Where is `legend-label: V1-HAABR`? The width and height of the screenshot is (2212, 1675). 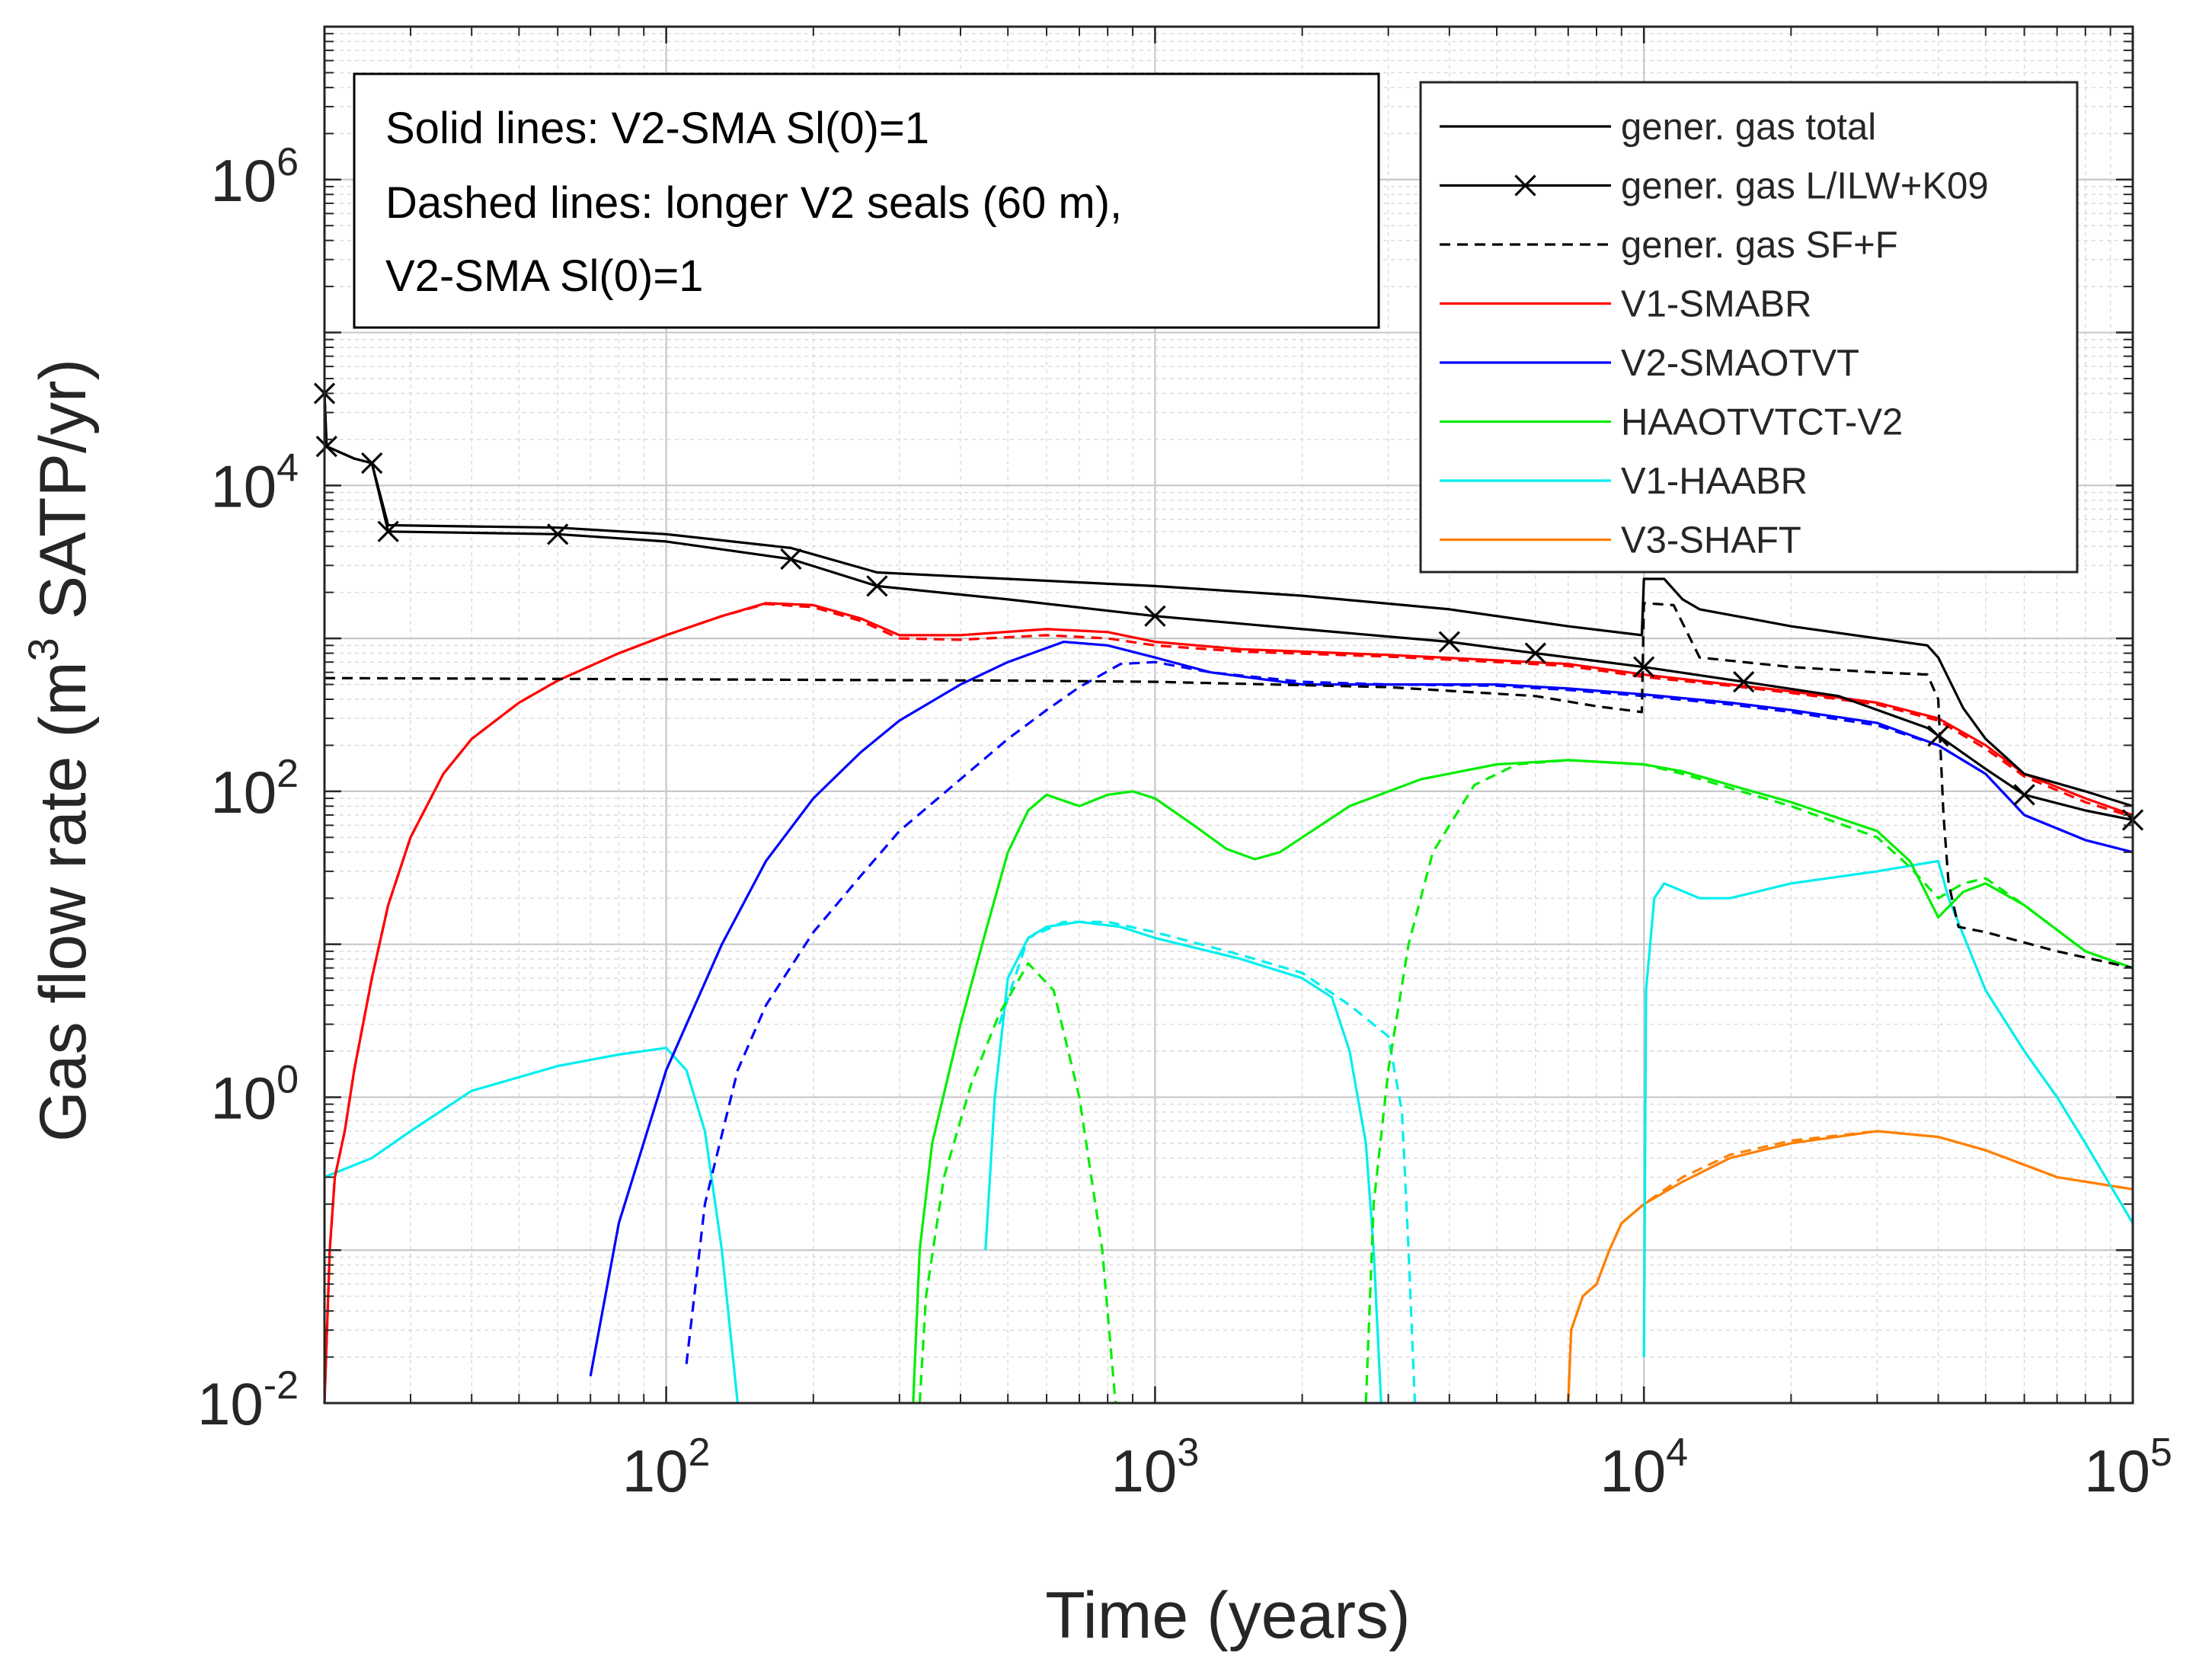
legend-label: V1-HAABR is located at coordinates (1715, 482).